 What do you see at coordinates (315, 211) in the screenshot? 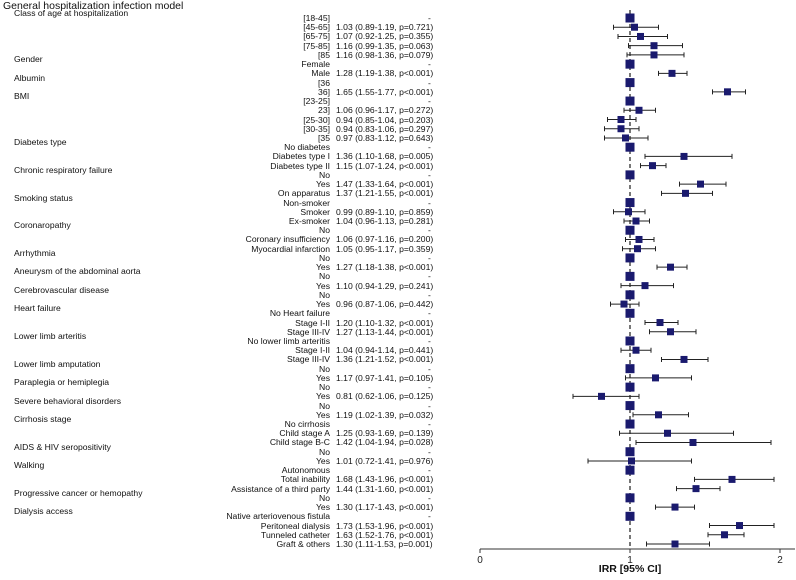
I see `row-level-label: Smoker` at bounding box center [315, 211].